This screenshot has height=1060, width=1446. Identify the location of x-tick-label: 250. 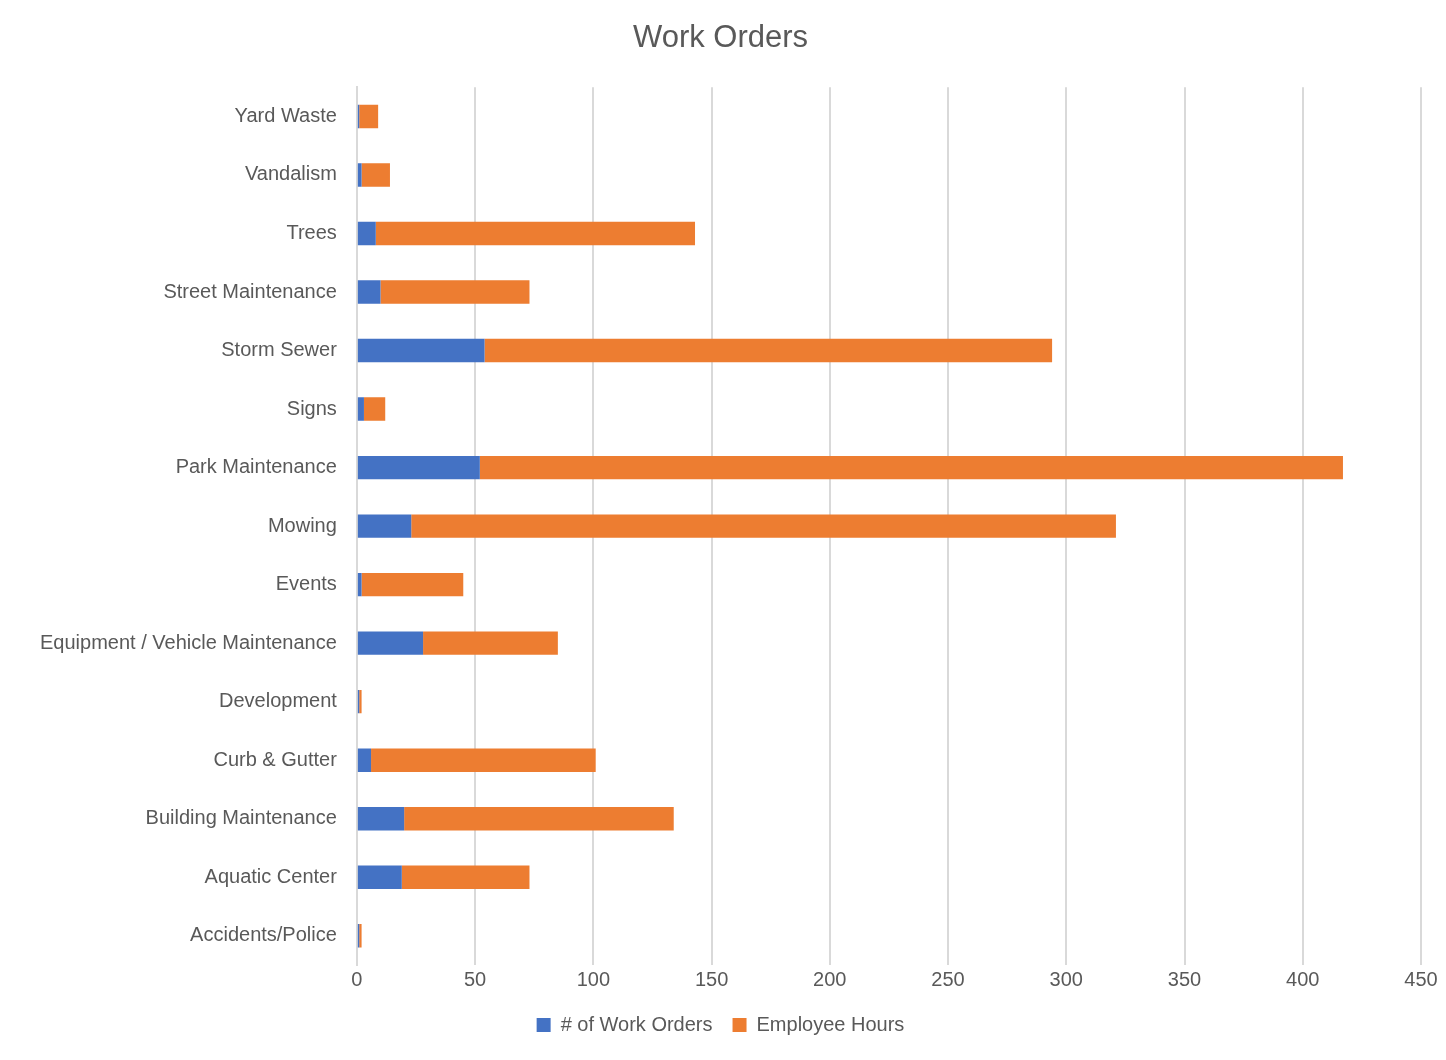
(948, 978).